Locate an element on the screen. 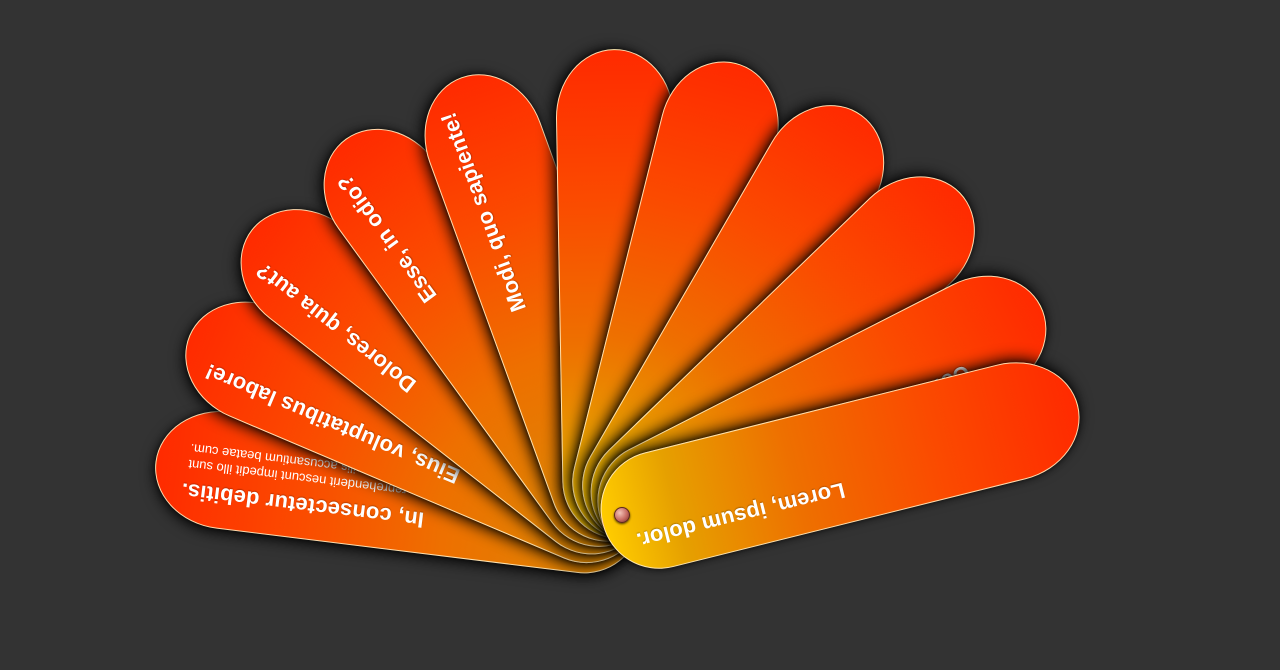  pivot-pin-icon is located at coordinates (622, 515).